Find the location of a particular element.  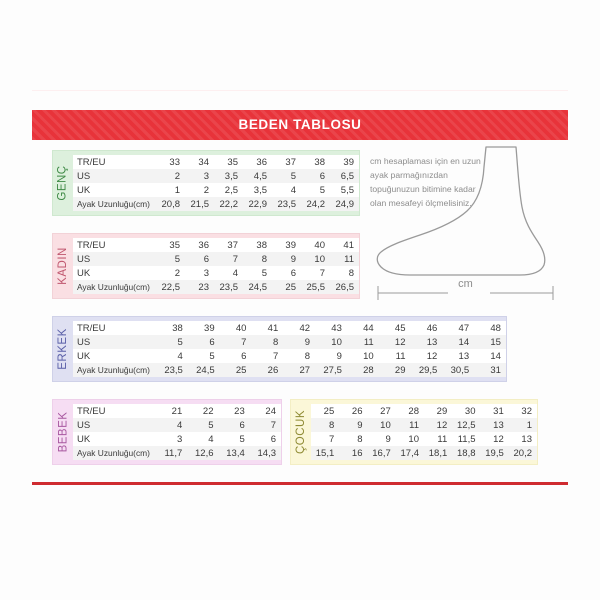

row-cells: 8 9 10 11 12 12,5 13 1 is located at coordinates (424, 425).